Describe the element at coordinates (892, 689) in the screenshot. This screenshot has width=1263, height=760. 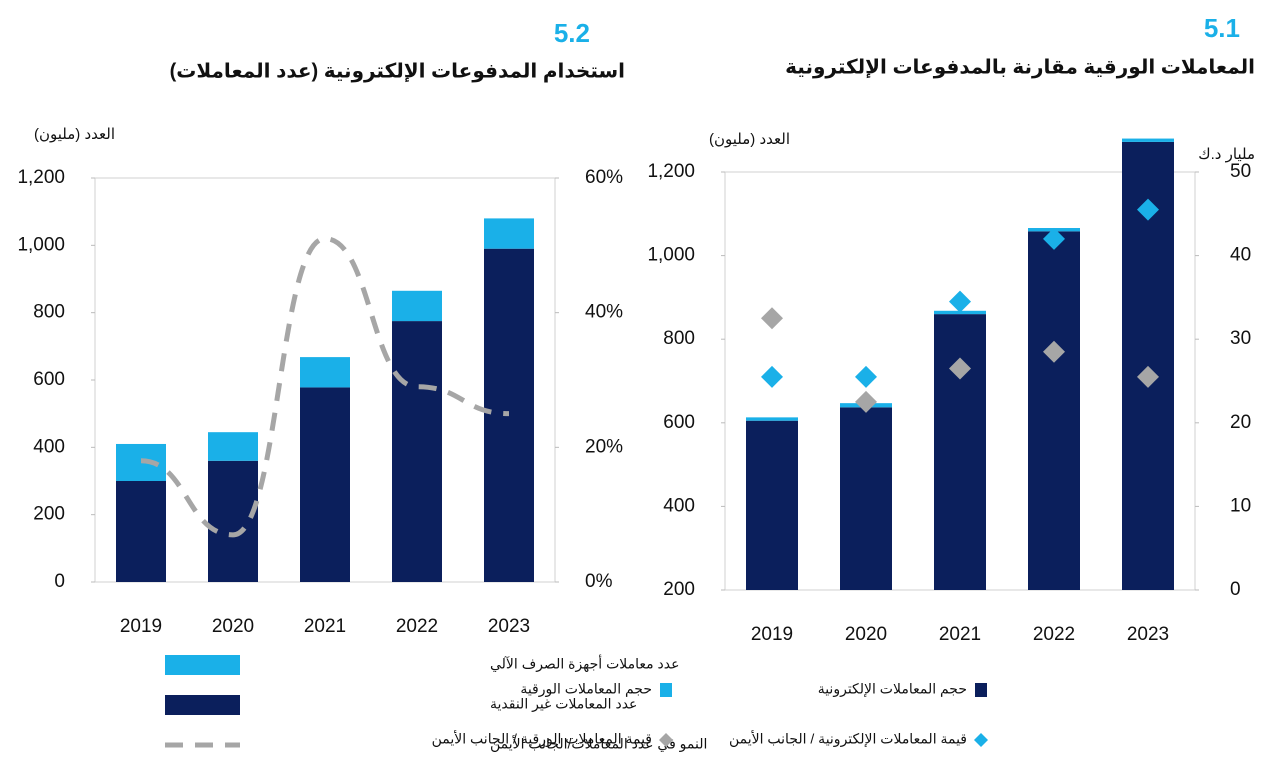
I see `legend-label: حجم المعاملات الإلكترونية` at that location.